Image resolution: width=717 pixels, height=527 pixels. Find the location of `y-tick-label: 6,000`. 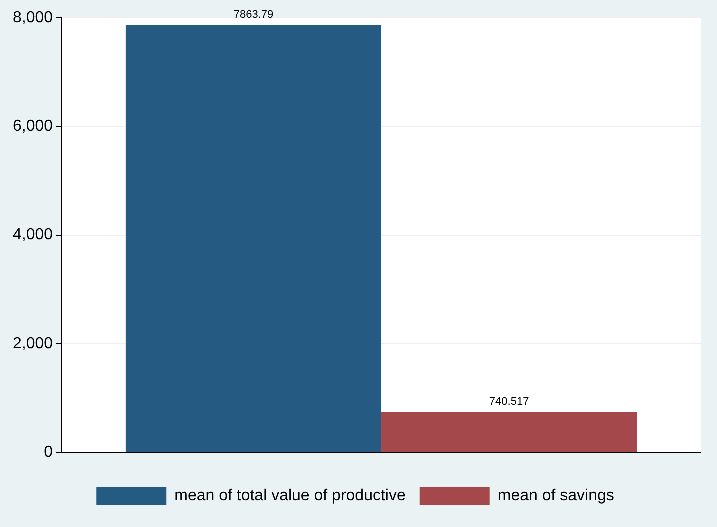

y-tick-label: 6,000 is located at coordinates (33, 127).